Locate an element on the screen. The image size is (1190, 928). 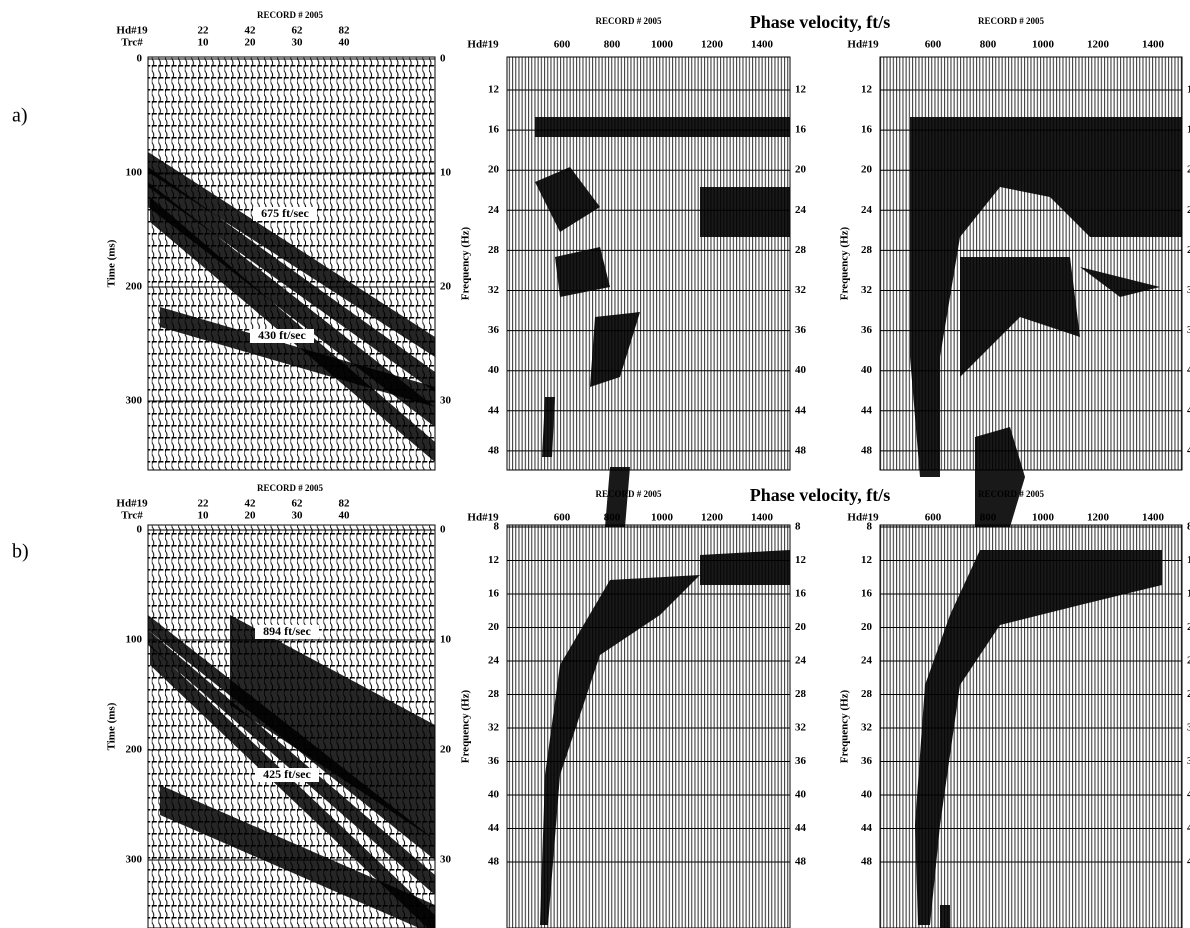
hd-tick: 22 is located at coordinates (204, 31).